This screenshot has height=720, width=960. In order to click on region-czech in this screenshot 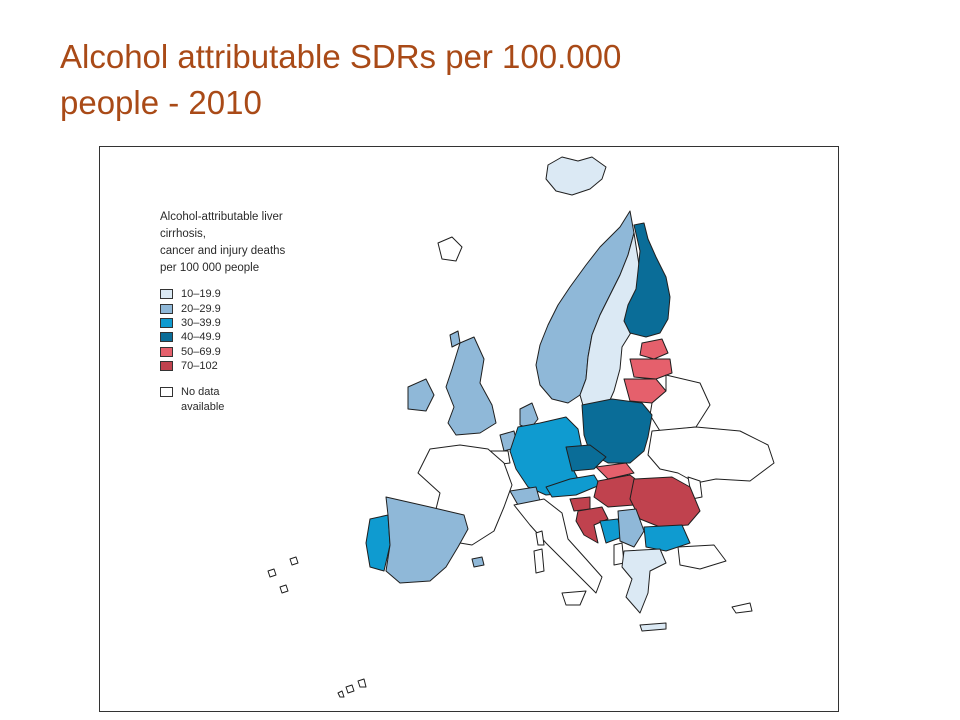, I will do `click(586, 458)`.